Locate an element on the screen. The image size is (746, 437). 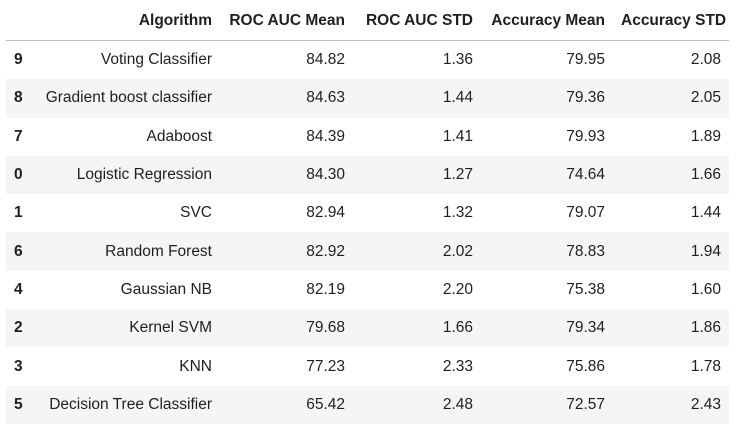
table-row: 4 Gaussian NB 82.19 2.20 75.38 1.60 is located at coordinates (367, 290).